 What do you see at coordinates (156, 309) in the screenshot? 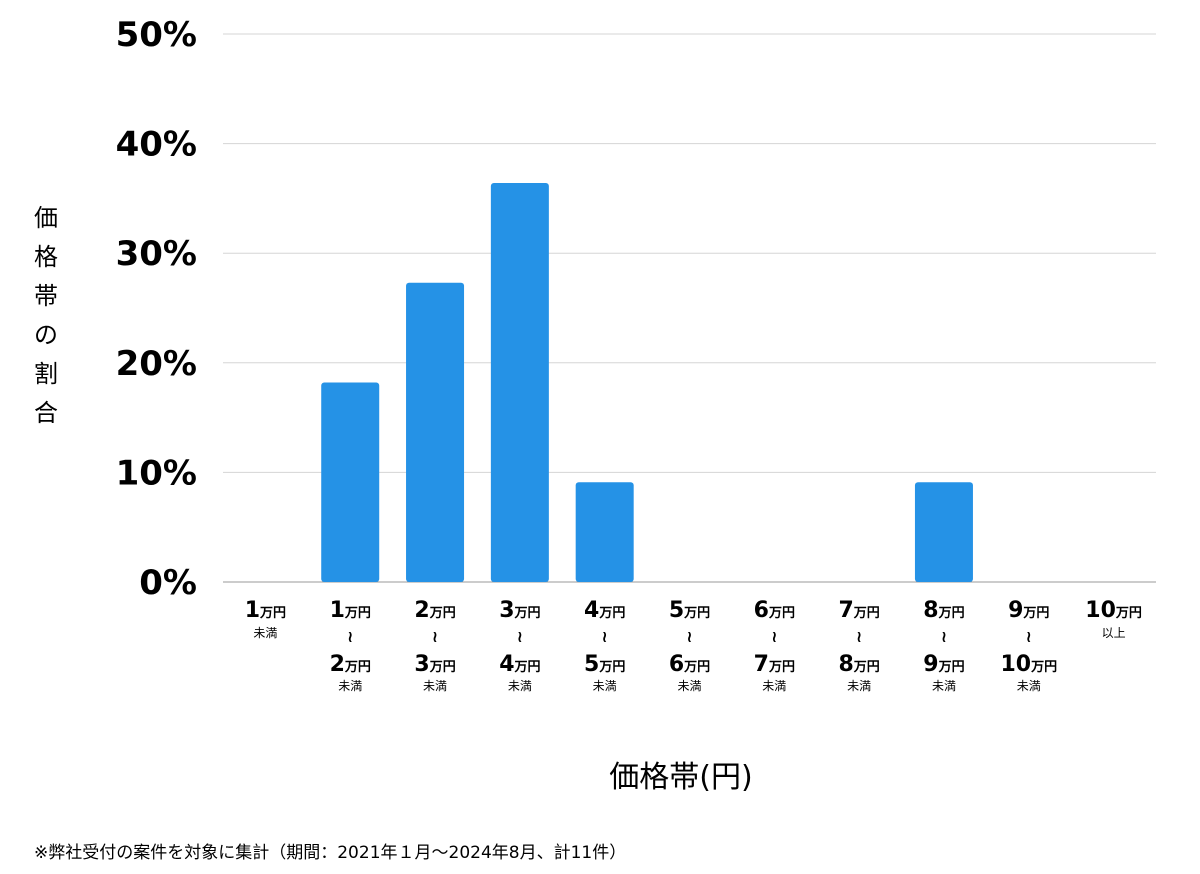
I see `y-axis-ticks: 0% 10% 20% 30% 40% 50%` at bounding box center [156, 309].